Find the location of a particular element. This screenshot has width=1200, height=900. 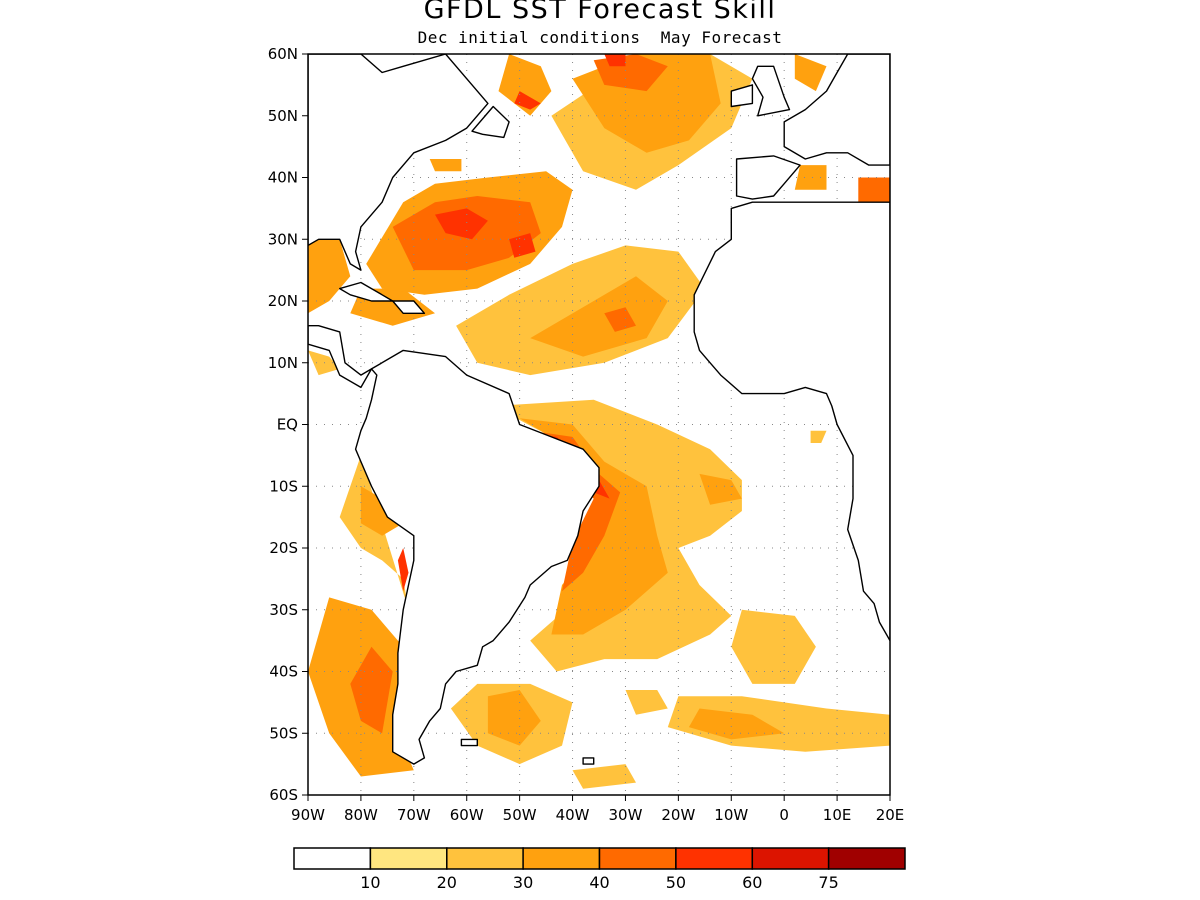

lat-tick-label: 20S is located at coordinates (283, 548).